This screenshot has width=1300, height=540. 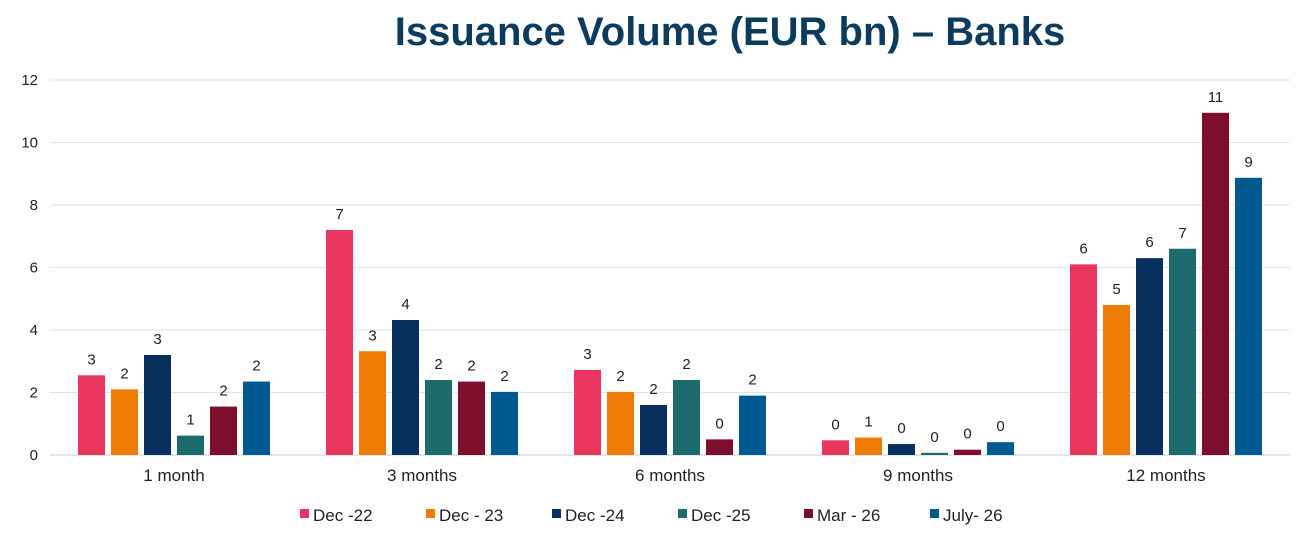 What do you see at coordinates (29, 80) in the screenshot?
I see `y-tick-label: 12` at bounding box center [29, 80].